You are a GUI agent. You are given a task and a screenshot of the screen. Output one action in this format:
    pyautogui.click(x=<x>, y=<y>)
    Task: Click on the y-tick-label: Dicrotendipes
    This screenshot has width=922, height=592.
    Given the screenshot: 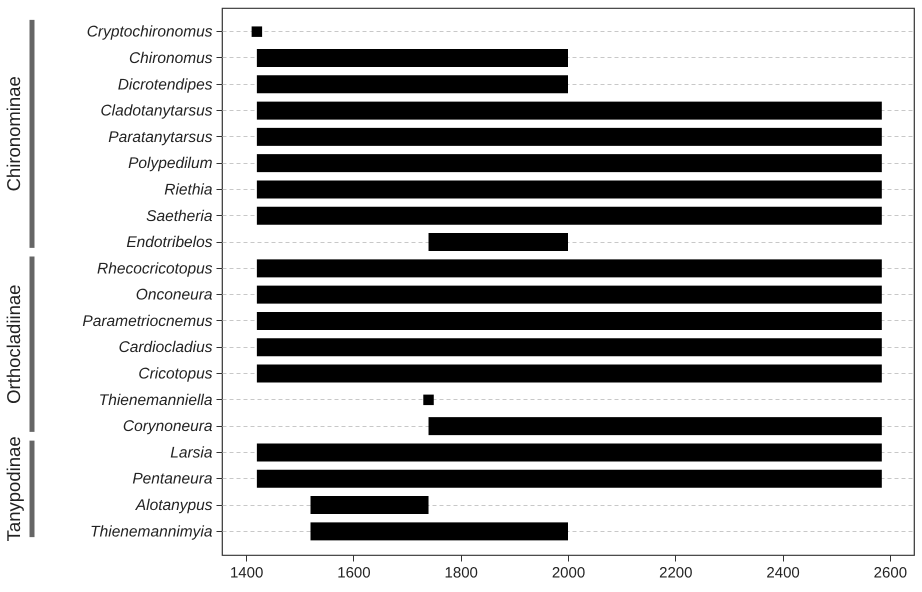 What is the action you would take?
    pyautogui.click(x=165, y=85)
    